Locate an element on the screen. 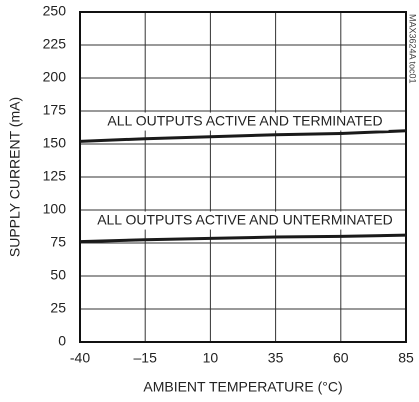  y-tick-label: 100 is located at coordinates (55, 209).